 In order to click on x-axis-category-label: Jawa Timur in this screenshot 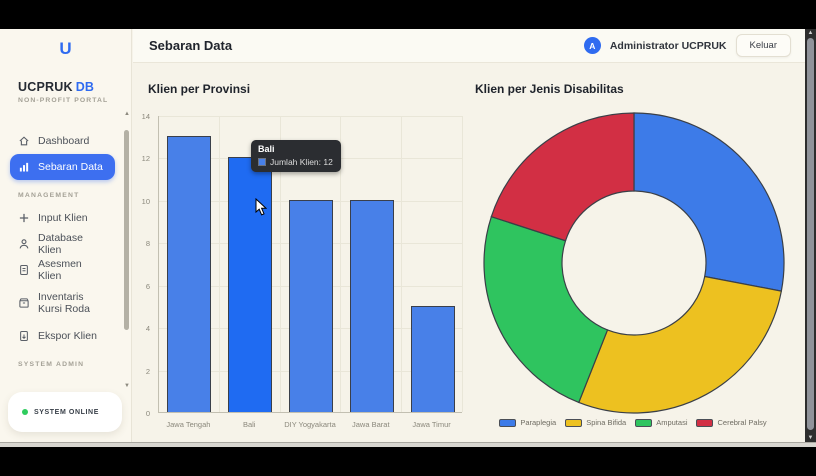, I will do `click(431, 424)`.